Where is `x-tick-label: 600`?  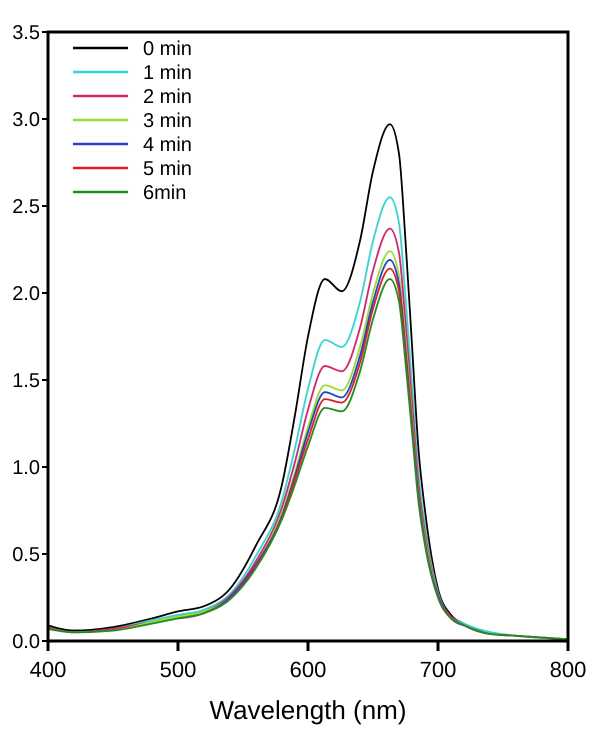 x-tick-label: 600 is located at coordinates (308, 669).